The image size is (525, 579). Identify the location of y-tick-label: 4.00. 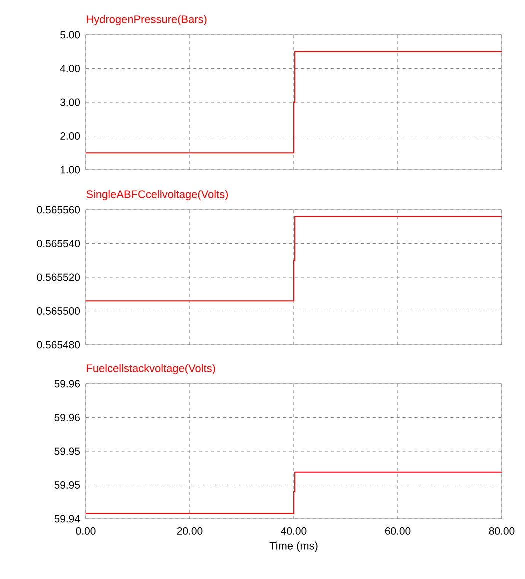
(70, 68).